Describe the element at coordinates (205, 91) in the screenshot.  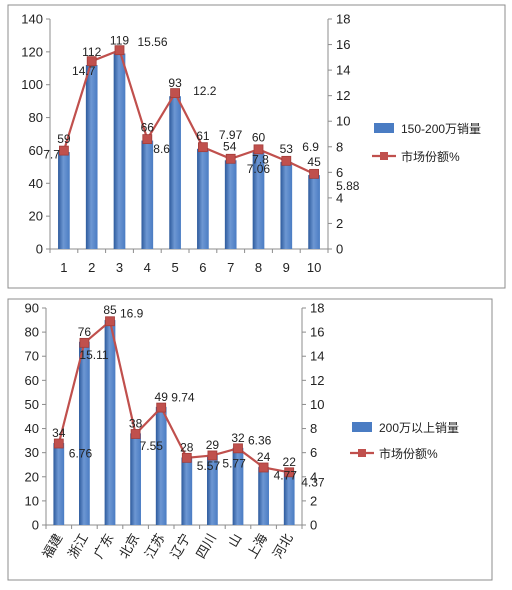
I see `line-data-label: 12.2` at that location.